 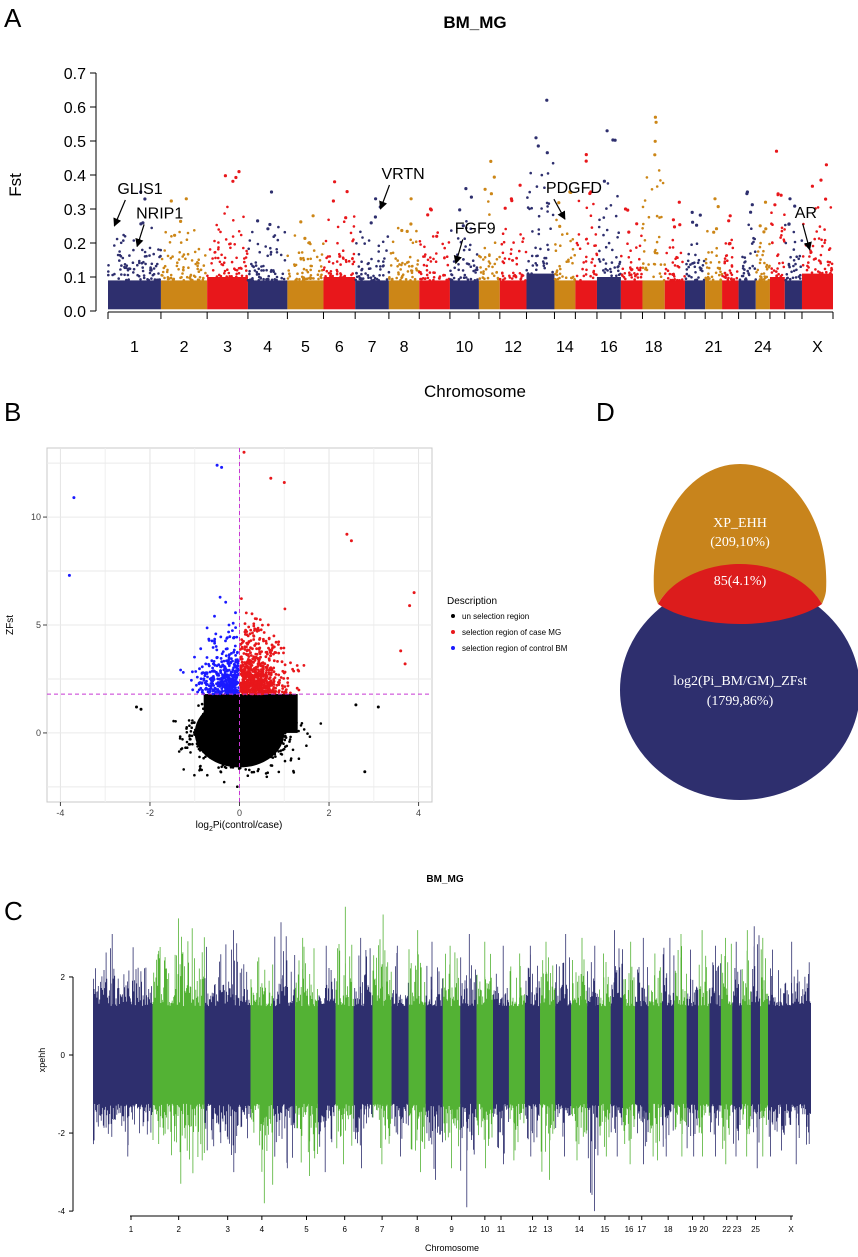 I want to click on chrom-24-band, so click(x=605, y=1055).